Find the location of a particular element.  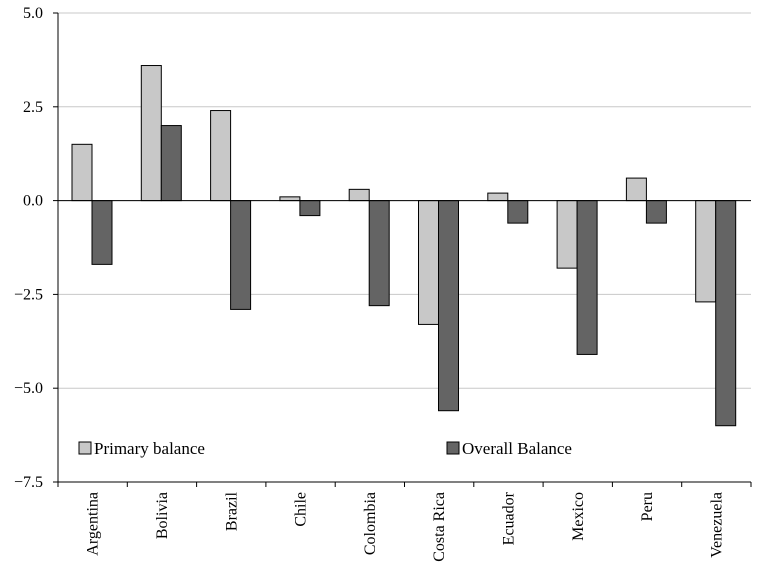

bar-primary-venezuela is located at coordinates (706, 251).